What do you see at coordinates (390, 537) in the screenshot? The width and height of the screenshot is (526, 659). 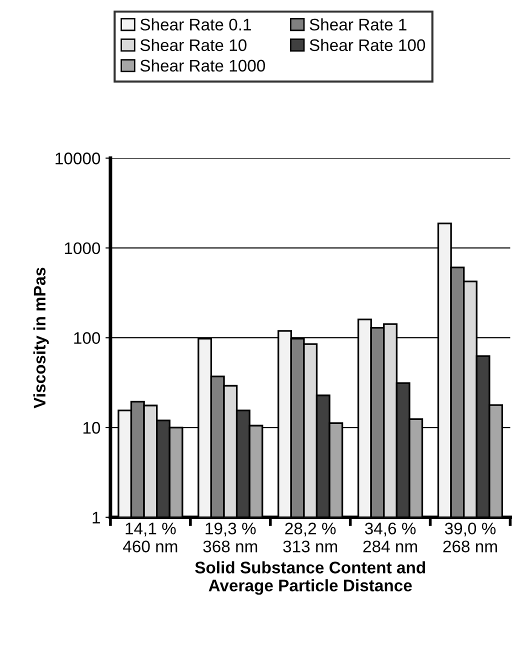 I see `x-tick-label: 34,6 % 284 nm` at bounding box center [390, 537].